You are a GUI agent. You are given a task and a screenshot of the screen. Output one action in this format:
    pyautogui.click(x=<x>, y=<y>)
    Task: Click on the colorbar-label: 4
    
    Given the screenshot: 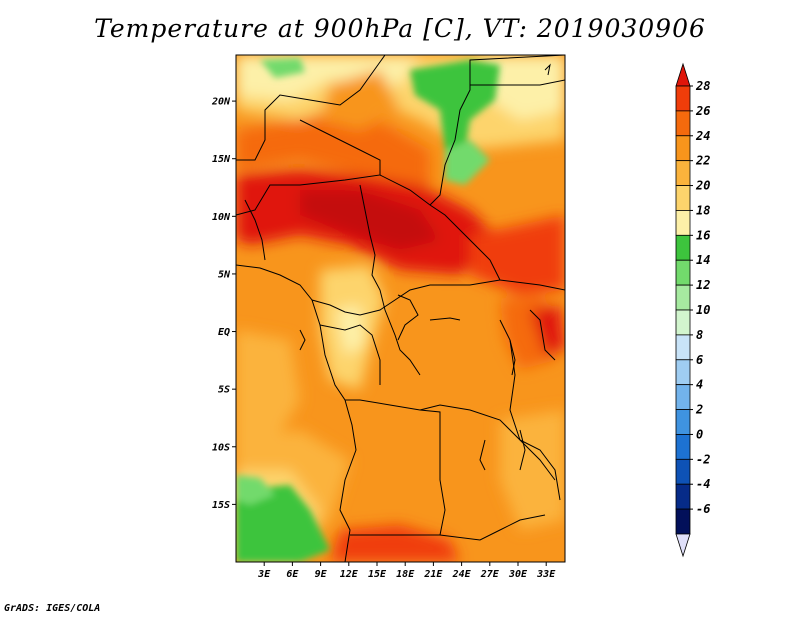 What is the action you would take?
    pyautogui.click(x=699, y=385)
    